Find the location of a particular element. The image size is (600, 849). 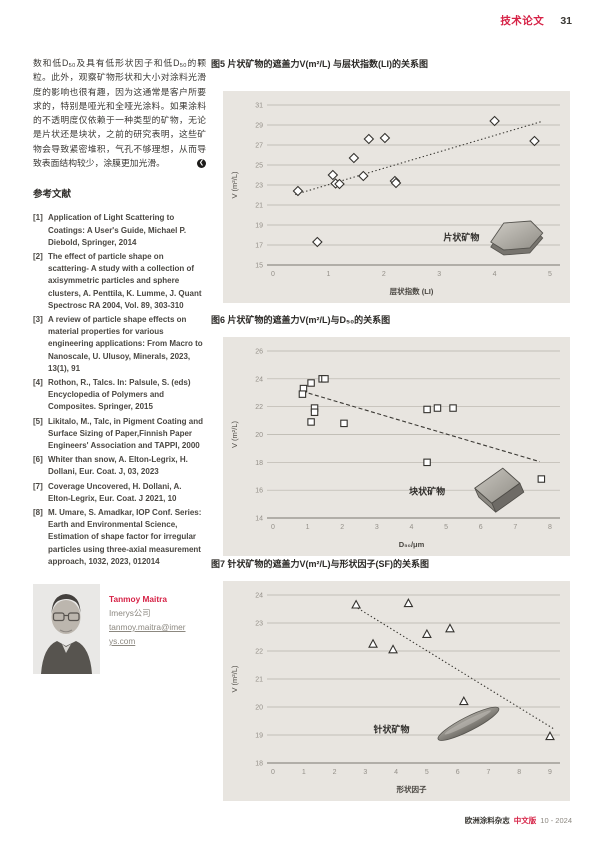

svg-text: 17 is located at coordinates (259, 246).